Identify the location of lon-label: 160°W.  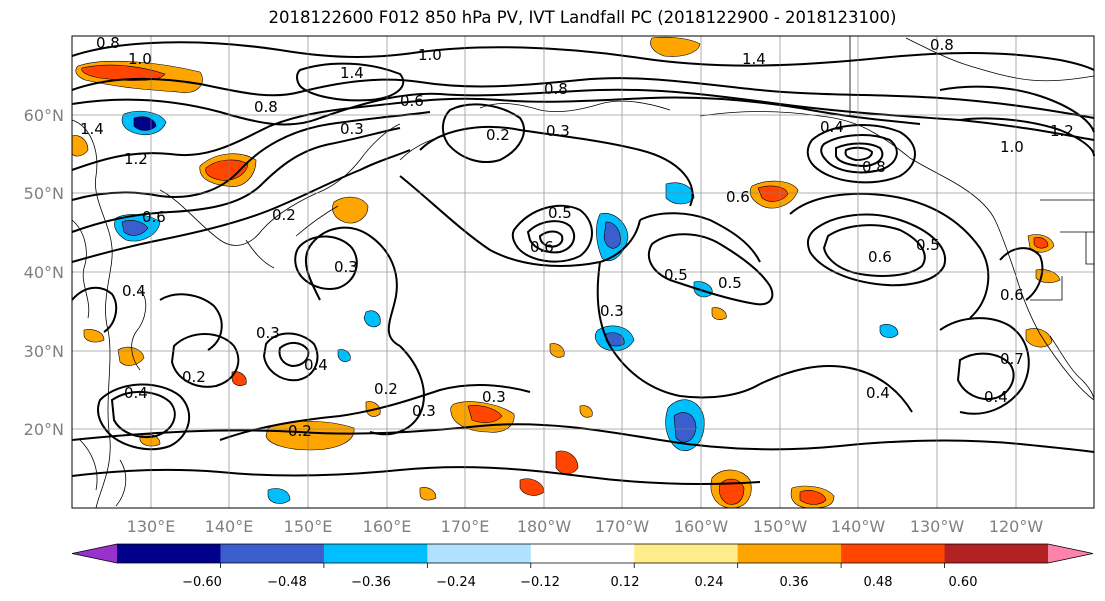
(701, 526).